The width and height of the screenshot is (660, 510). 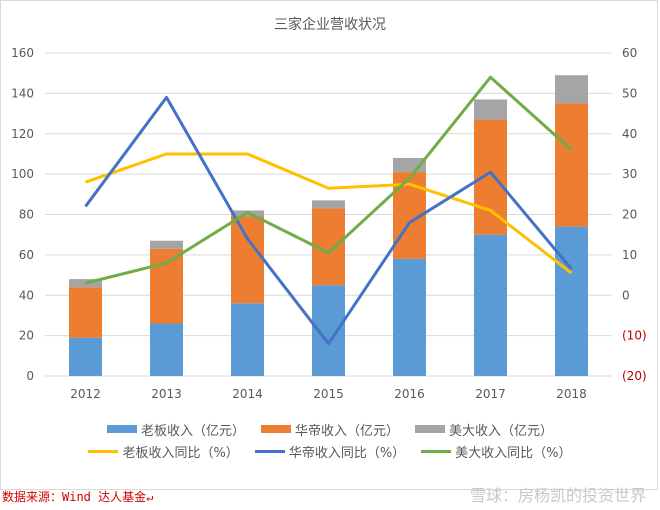 I want to click on legend-item: 华帝收入（亿元）, so click(x=329, y=429).